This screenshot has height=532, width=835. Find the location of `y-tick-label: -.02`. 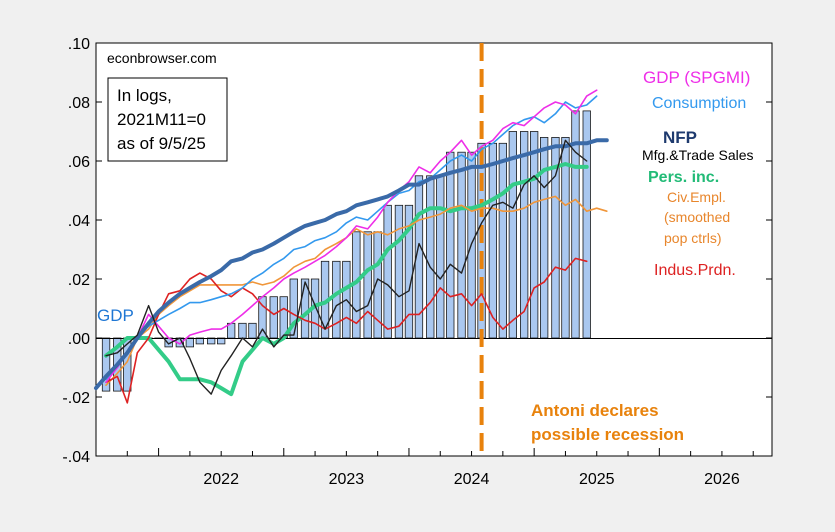

y-tick-label: -.02 is located at coordinates (76, 398).